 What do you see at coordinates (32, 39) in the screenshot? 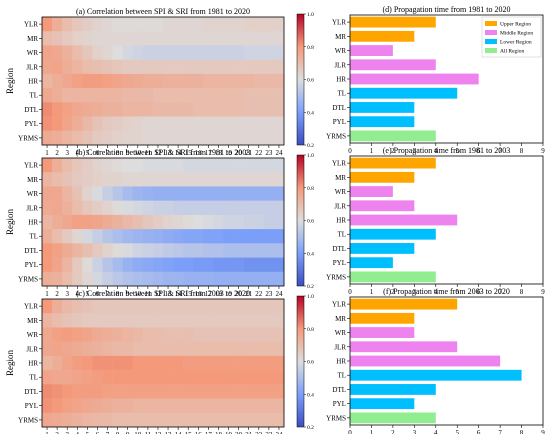
I see `y-tick-label: MR` at bounding box center [32, 39].